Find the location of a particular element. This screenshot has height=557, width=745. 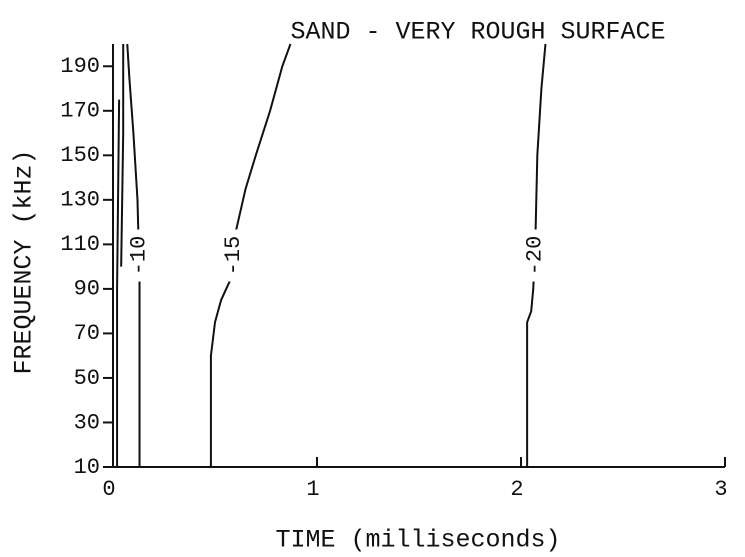

chart-title: SAND - VERY ROUGH SURFACE is located at coordinates (477, 32).